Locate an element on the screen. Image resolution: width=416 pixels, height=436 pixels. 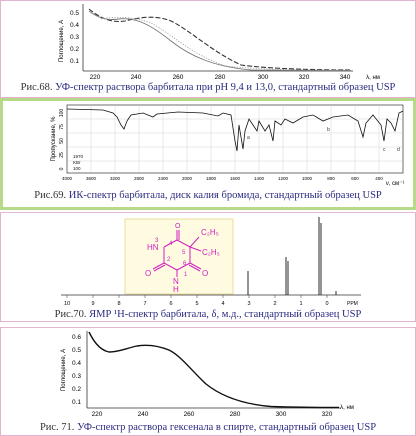
x-tick: 2000 is located at coordinates (187, 178).